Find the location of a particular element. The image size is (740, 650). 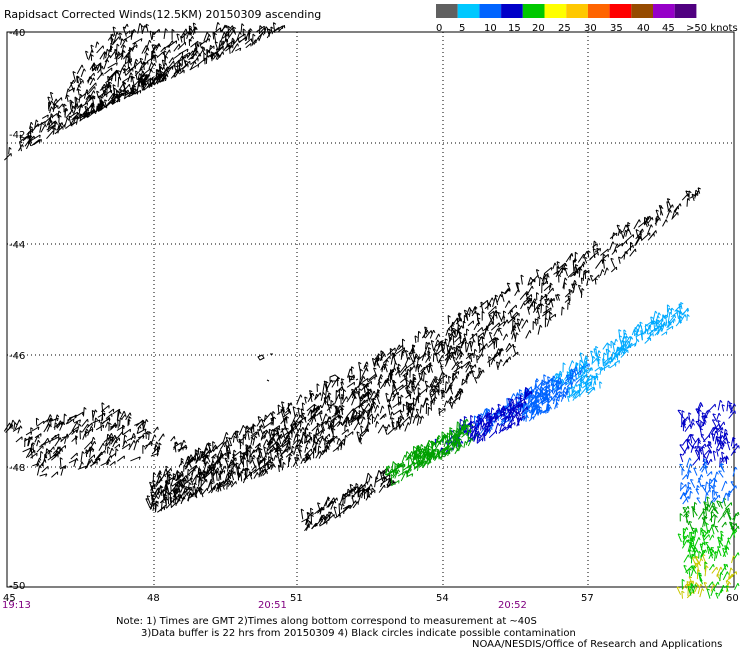

pass-times: 19:13 20:51 20:52 is located at coordinates (264, 605).